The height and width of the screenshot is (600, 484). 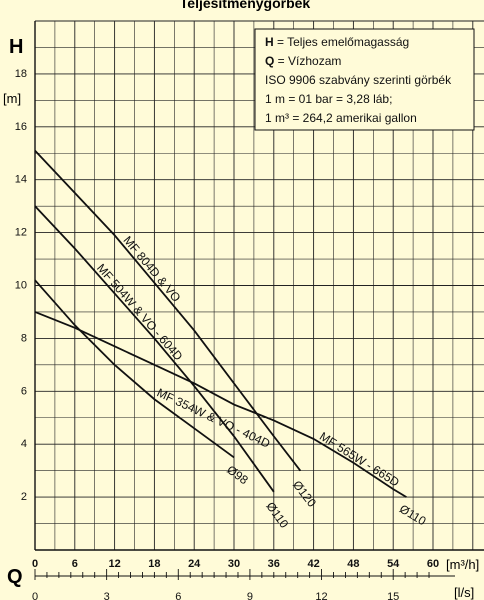 What do you see at coordinates (250, 595) in the screenshot?
I see `secondary-tick-label: 9` at bounding box center [250, 595].